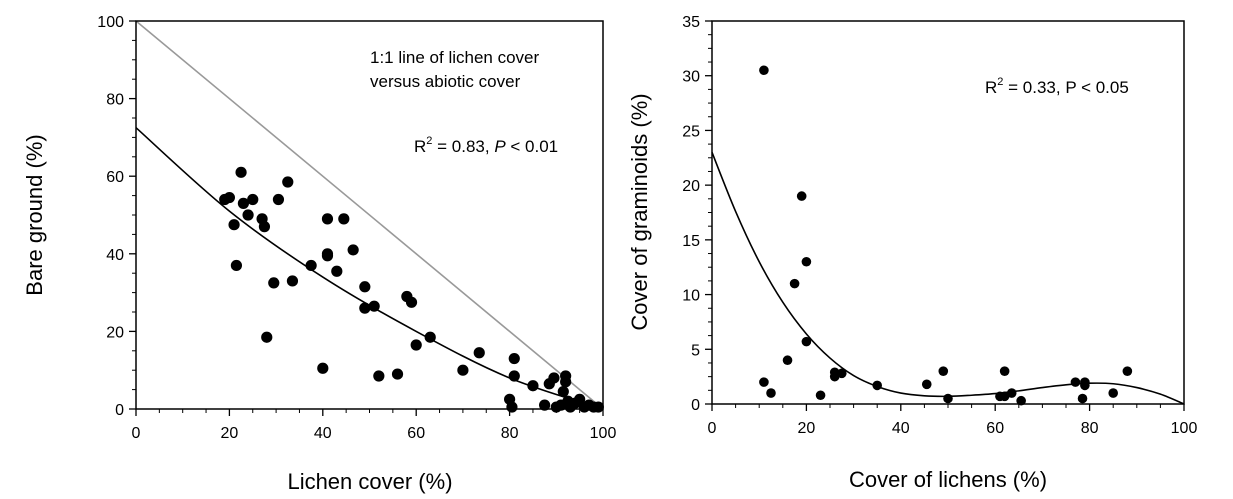 This screenshot has width=1233, height=499. I want to click on y-tick-label: 80, so click(115, 100).